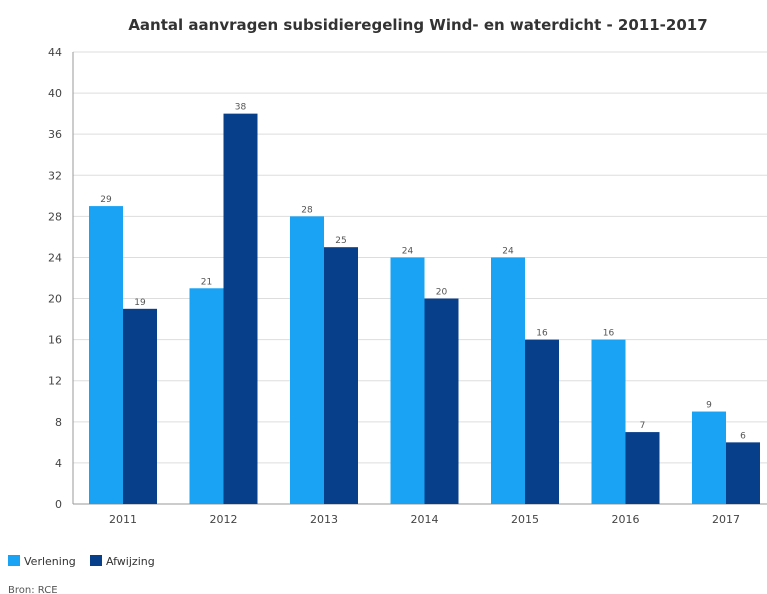 This screenshot has width=767, height=594. I want to click on x-axis: 2011 2012 2013 2014 2015 2016 2017, so click(424, 519).